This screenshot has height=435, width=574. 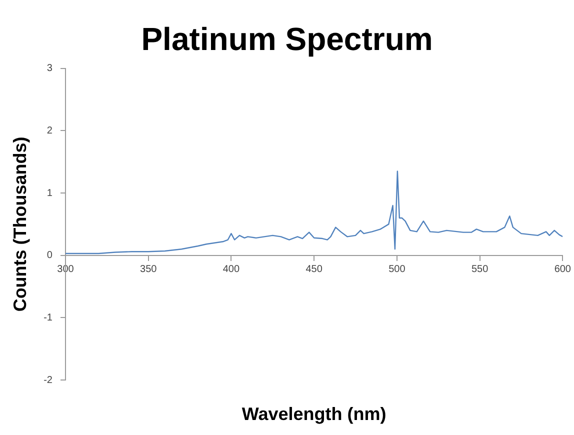 I want to click on y-tick-label: 3, so click(x=49, y=68).